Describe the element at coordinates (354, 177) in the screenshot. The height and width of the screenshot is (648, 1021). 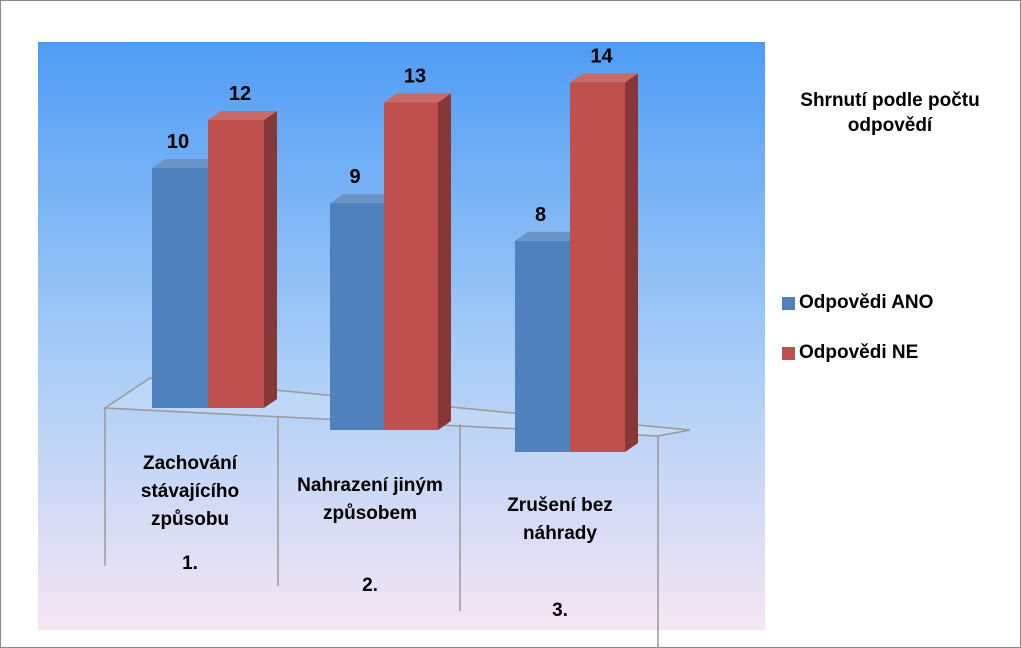
I see `data-label: 9` at that location.